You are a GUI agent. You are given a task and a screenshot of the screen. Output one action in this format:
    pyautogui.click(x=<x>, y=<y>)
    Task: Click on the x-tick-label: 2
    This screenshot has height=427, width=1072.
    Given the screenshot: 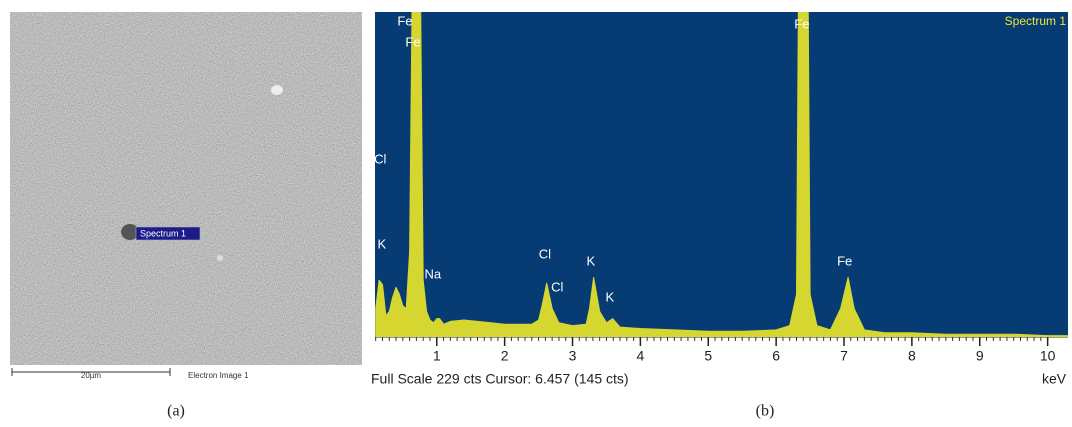 What is the action you would take?
    pyautogui.click(x=505, y=356)
    